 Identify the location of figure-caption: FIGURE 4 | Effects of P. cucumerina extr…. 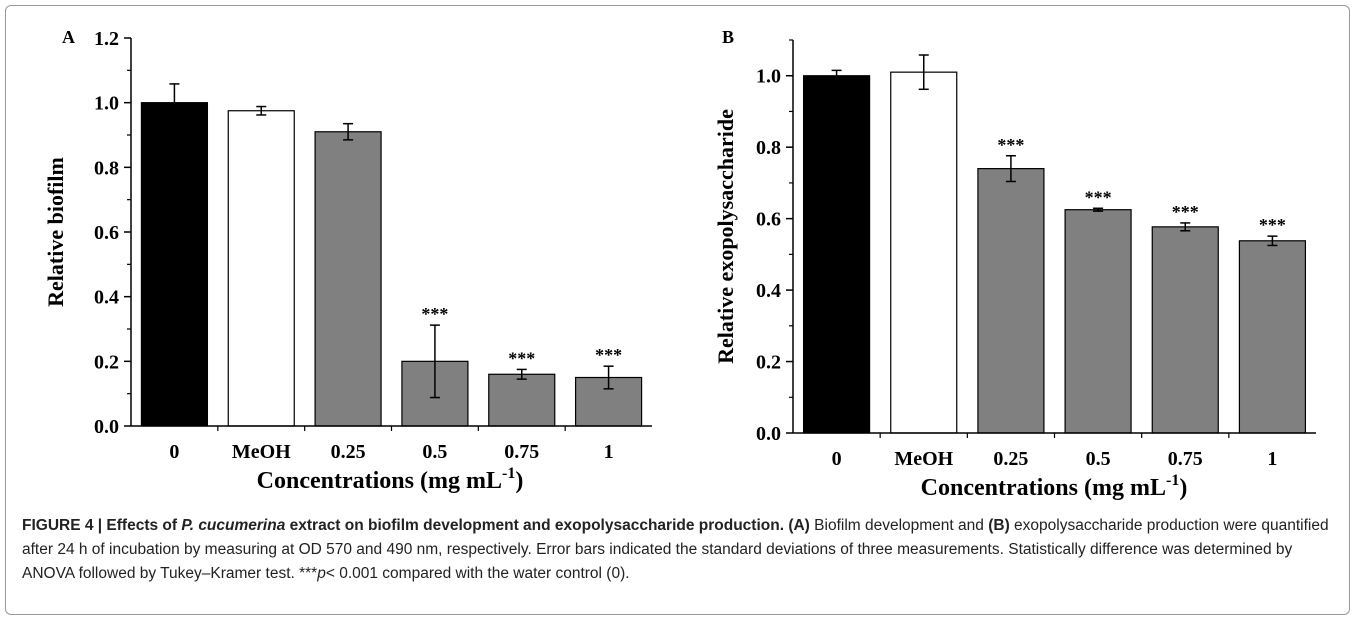
(679, 550).